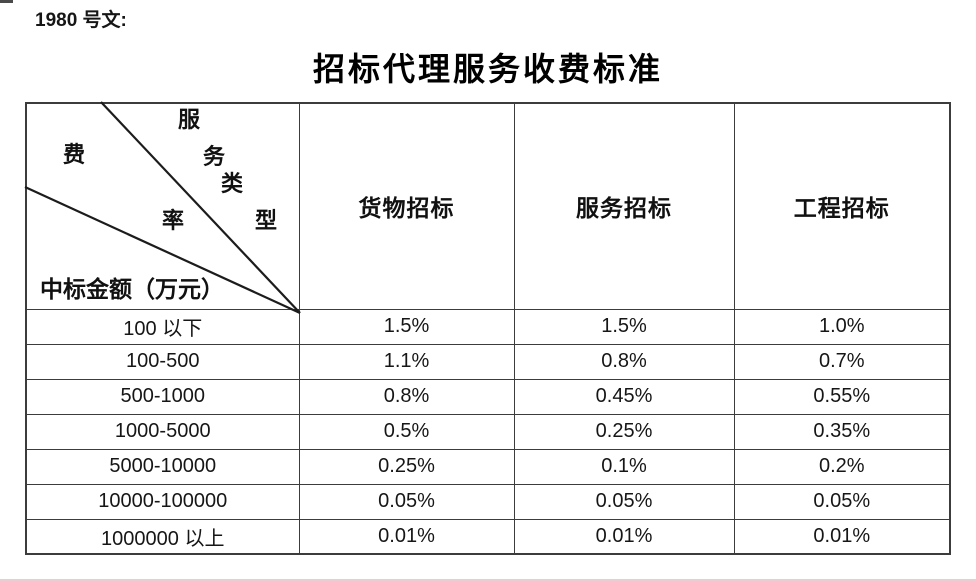 The image size is (976, 581). I want to click on corner-char-fee-1: 费, so click(74, 154).